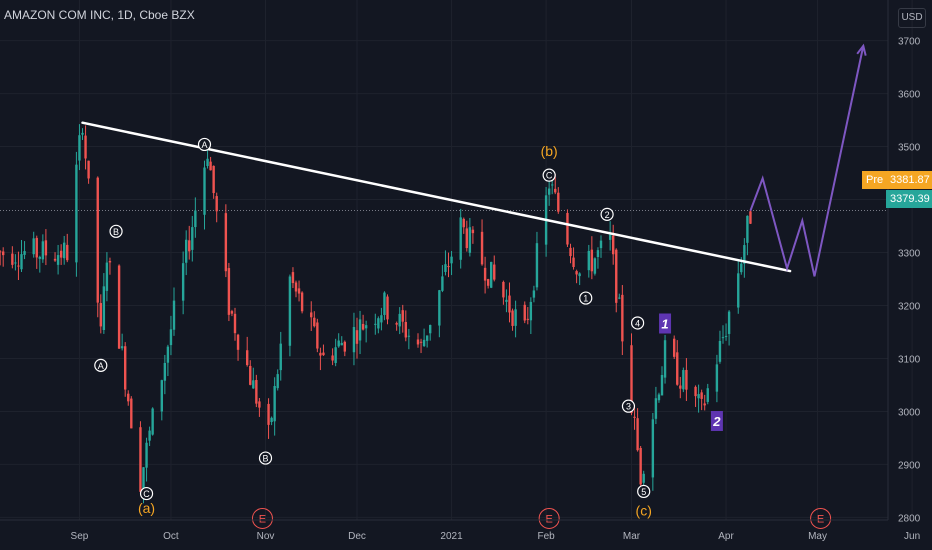  What do you see at coordinates (807, 161) in the screenshot?
I see `projection-path` at bounding box center [807, 161].